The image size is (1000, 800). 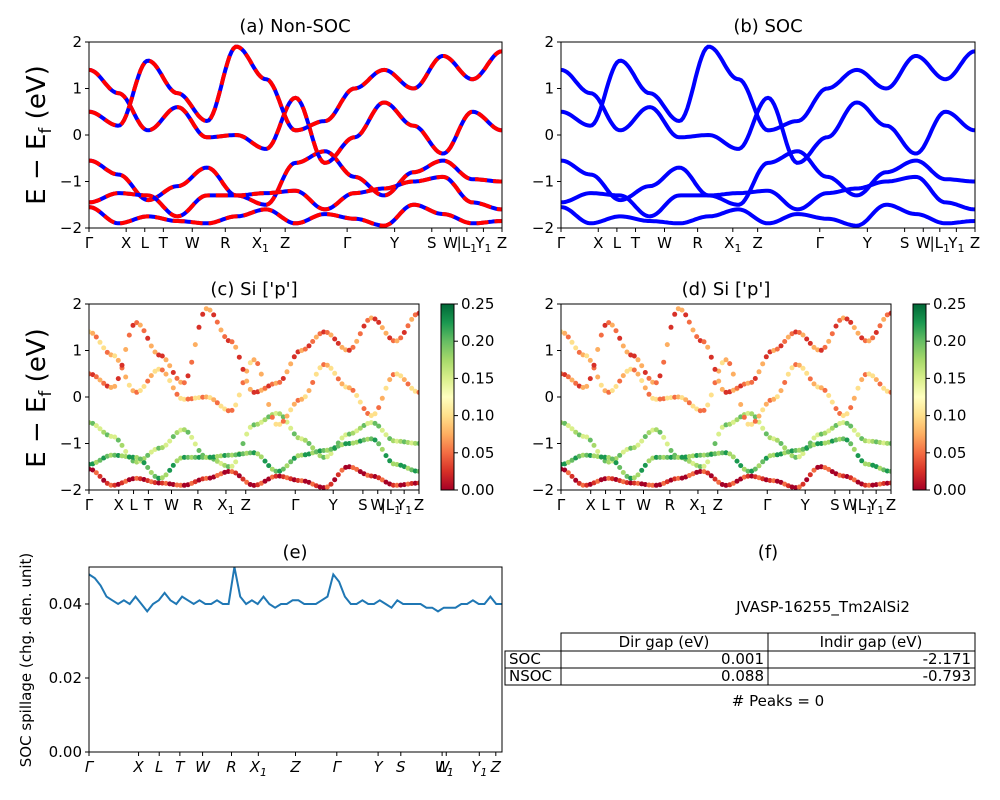 What do you see at coordinates (697, 243) in the screenshot?
I see `x-tick-label: R` at bounding box center [697, 243].